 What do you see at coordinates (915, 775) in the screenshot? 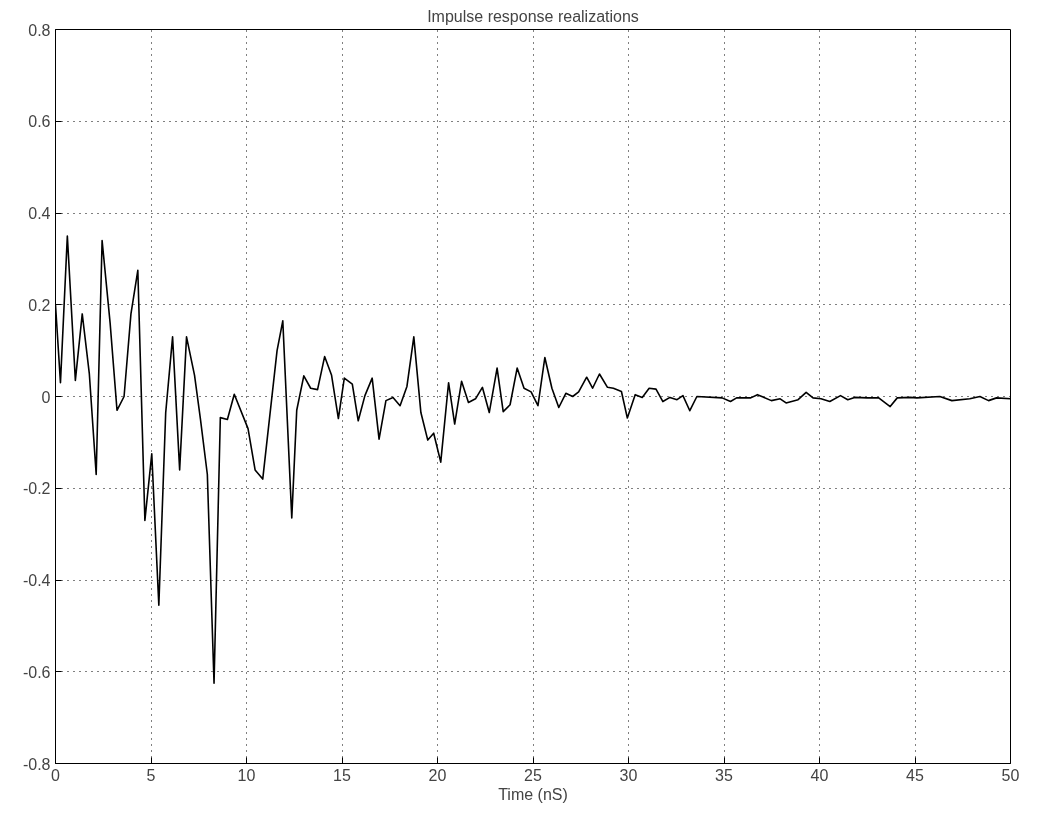
I see `x-tick-label: 45` at bounding box center [915, 775].